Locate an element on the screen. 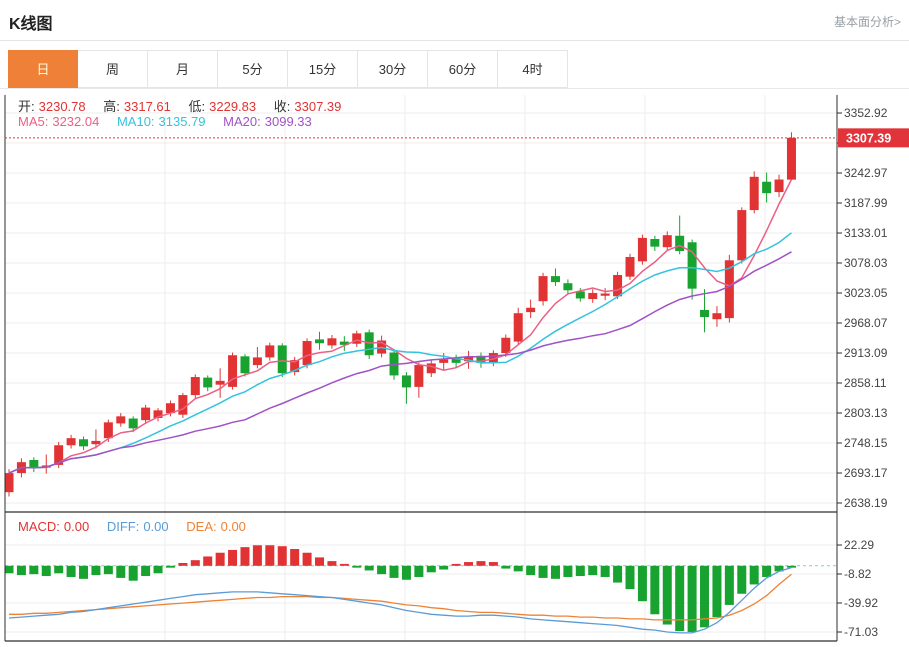 The height and width of the screenshot is (647, 909). tab-月: 月 is located at coordinates (183, 69).